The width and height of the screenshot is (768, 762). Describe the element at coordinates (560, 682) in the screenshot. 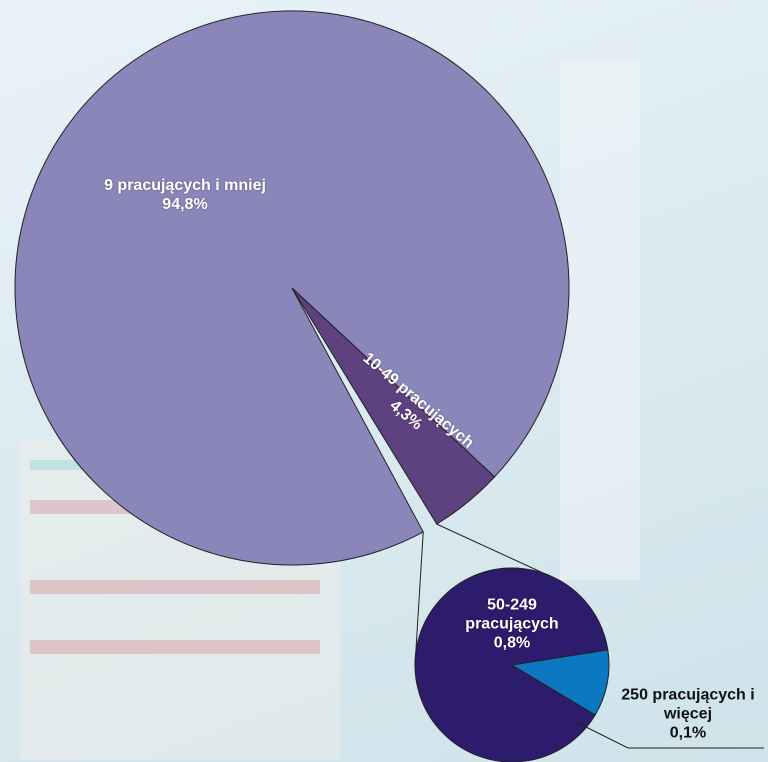

I see `pie-slice` at that location.